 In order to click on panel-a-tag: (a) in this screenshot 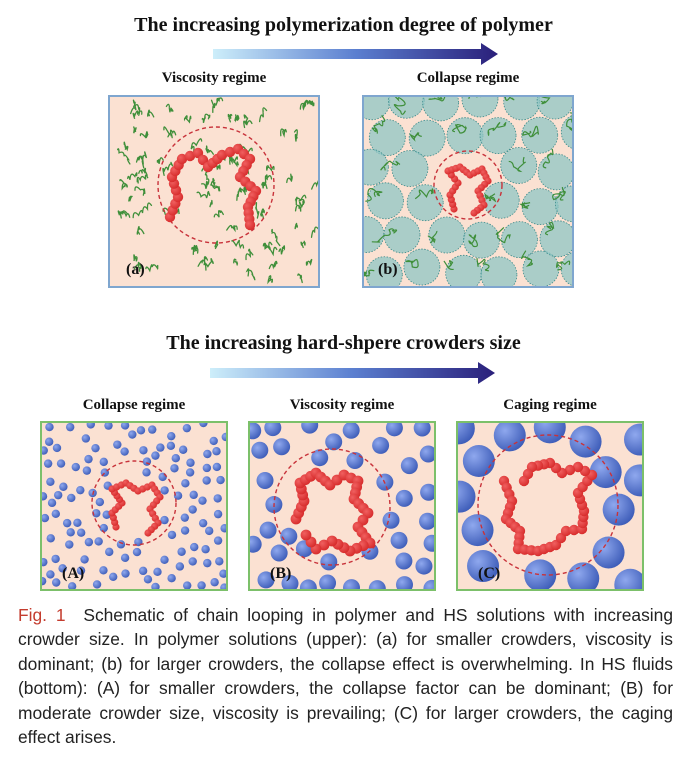, I will do `click(135, 269)`.